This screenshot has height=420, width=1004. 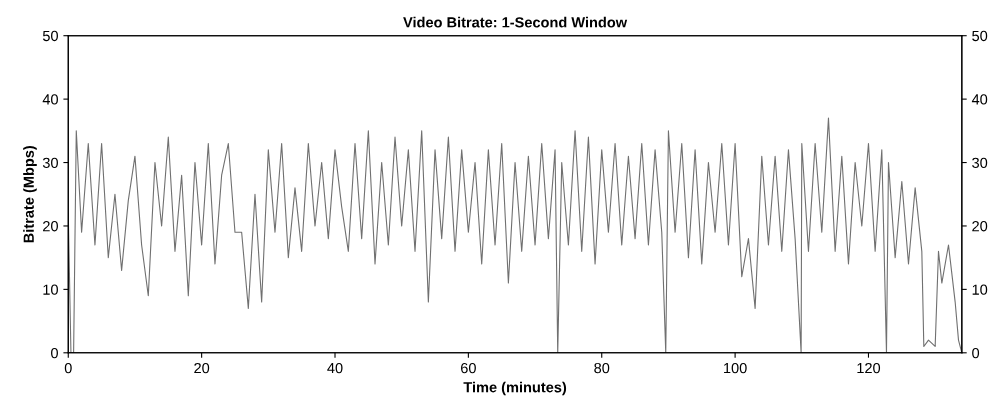 I want to click on y-tick-label: 10, so click(x=50, y=289).